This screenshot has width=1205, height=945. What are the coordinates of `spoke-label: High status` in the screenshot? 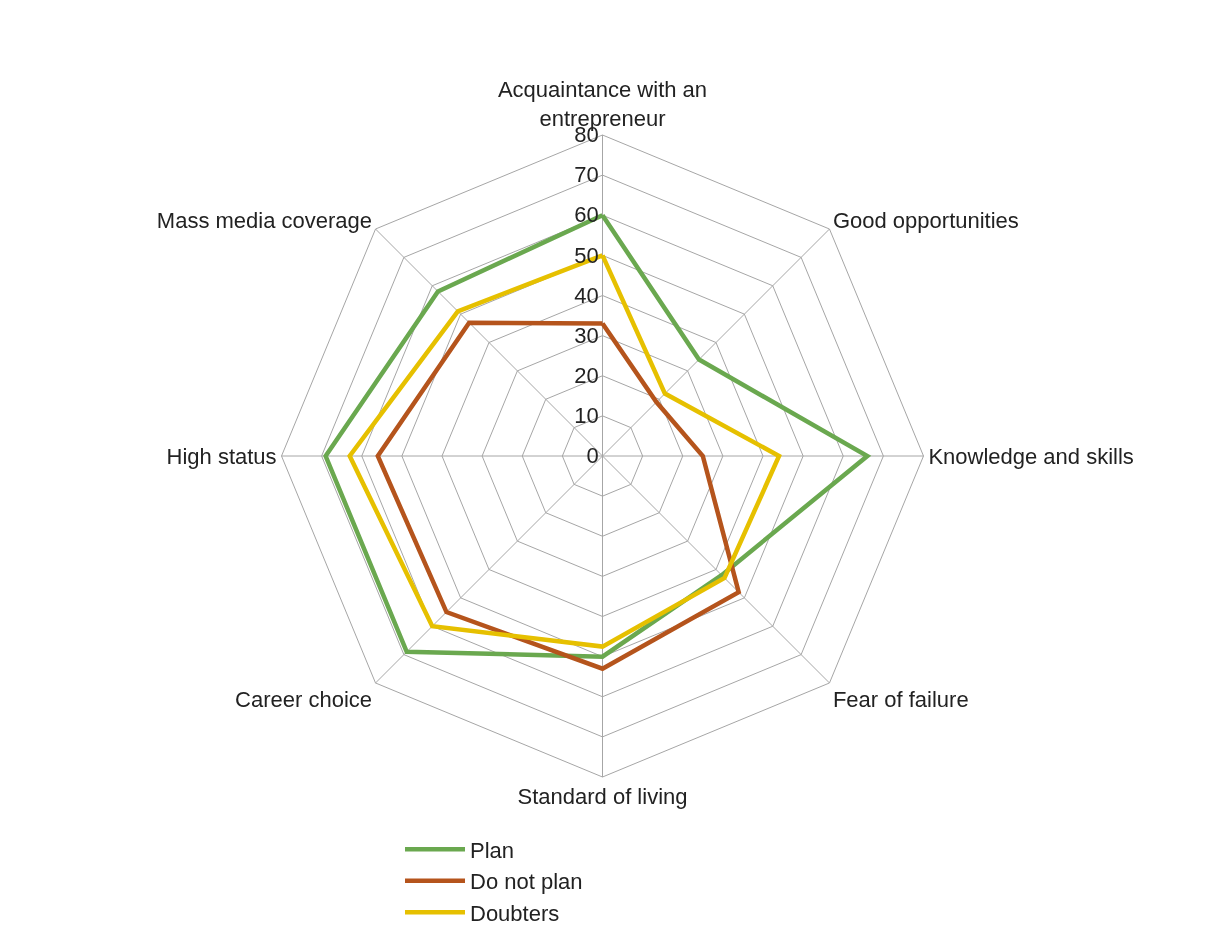 It's located at (221, 456).